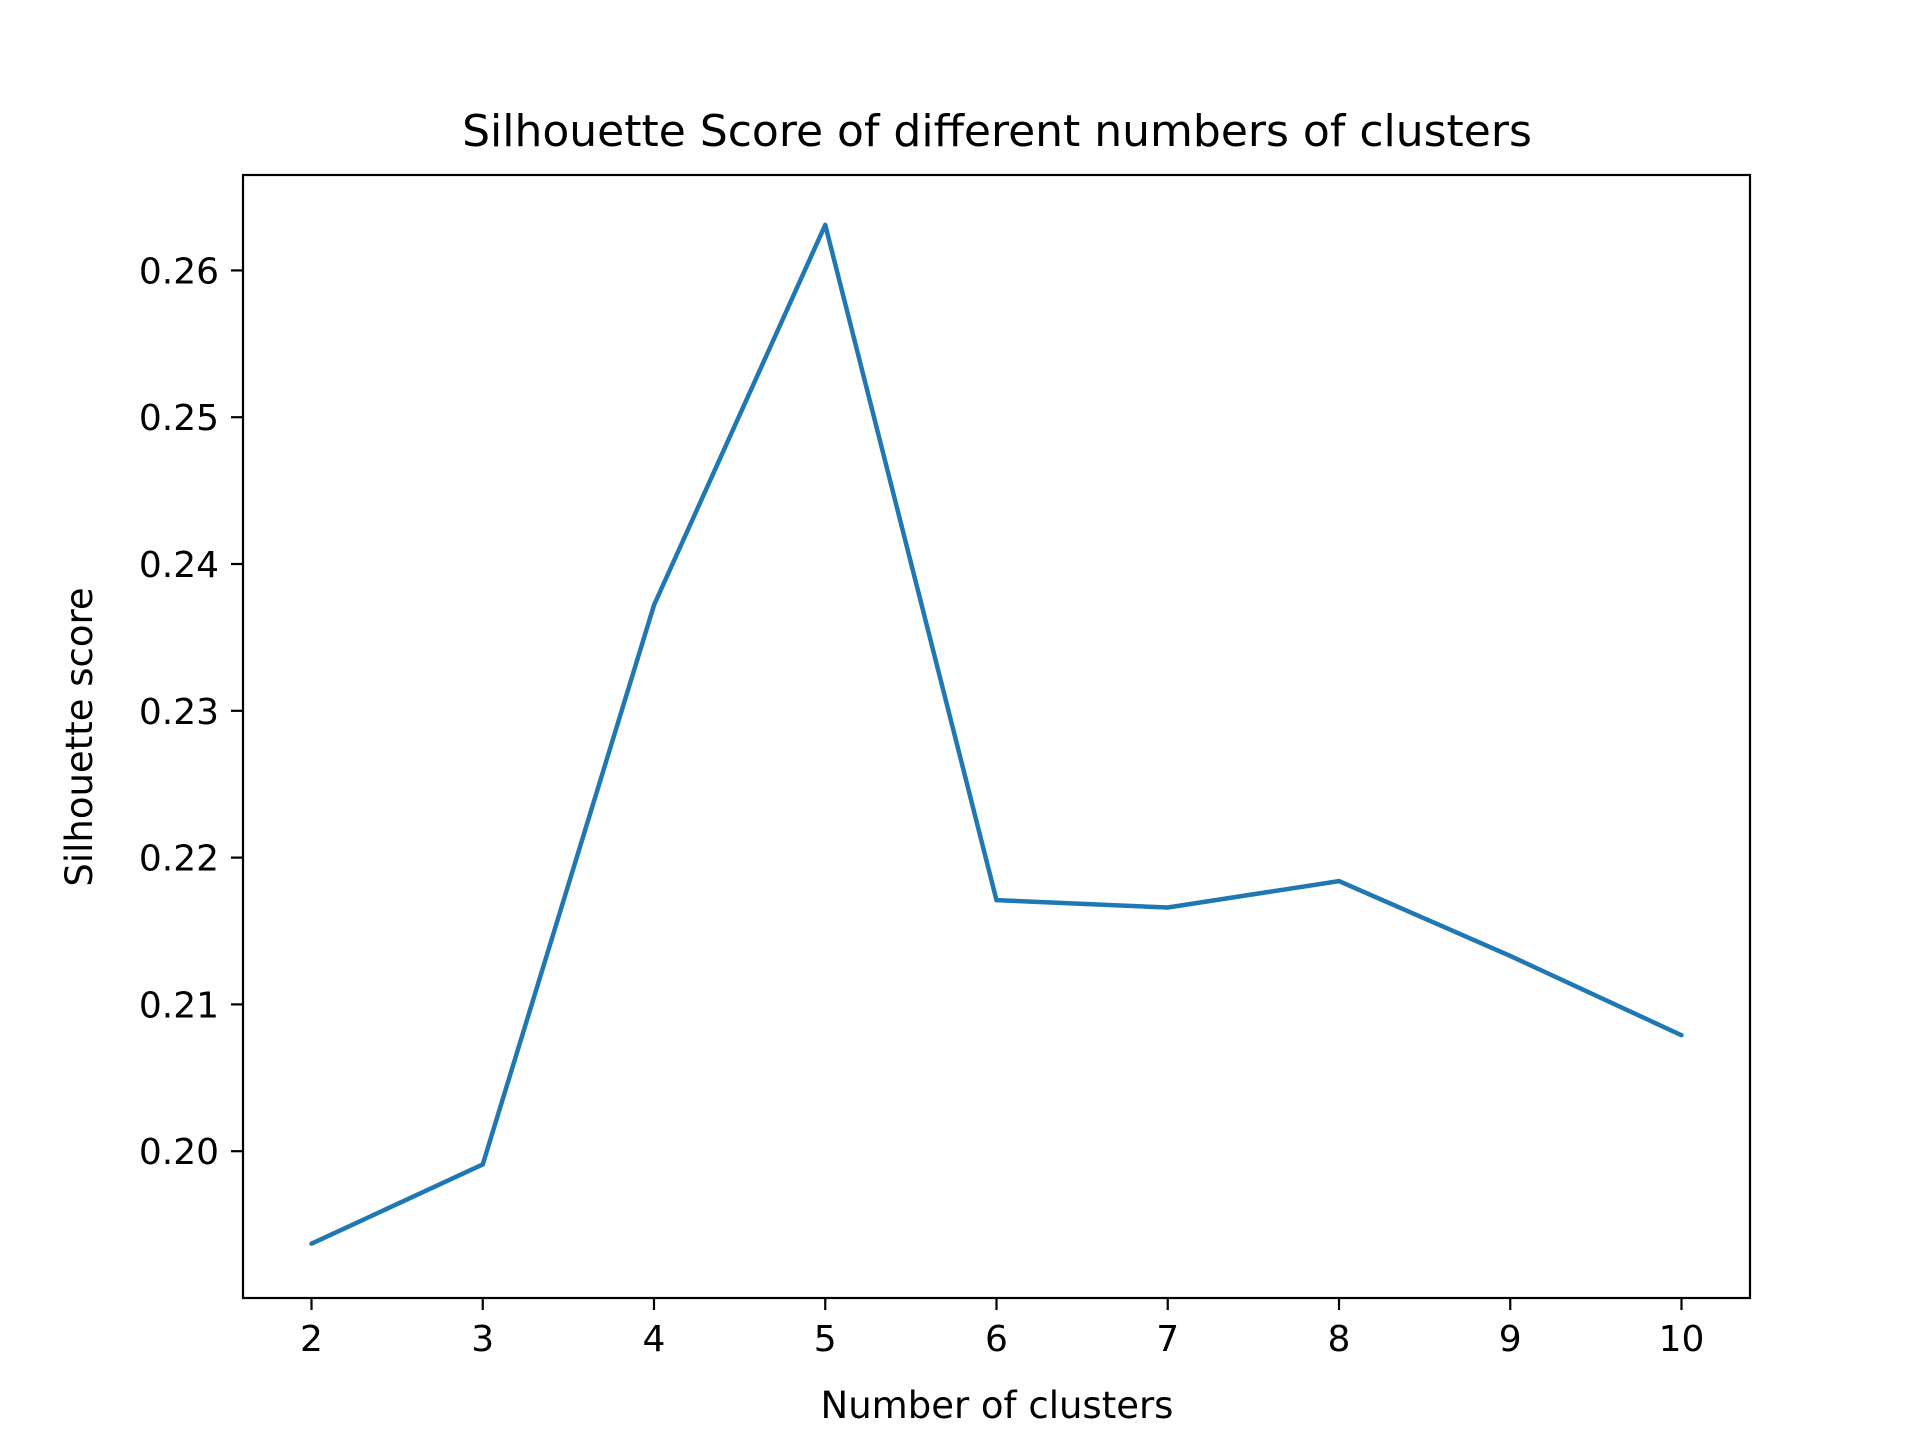  What do you see at coordinates (179, 1005) in the screenshot?
I see `y-tick-label: 0.21` at bounding box center [179, 1005].